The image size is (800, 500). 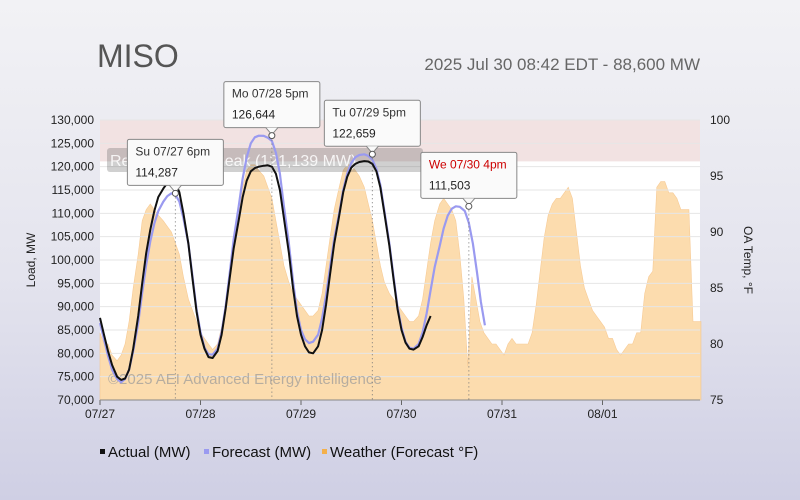 What do you see at coordinates (75, 283) in the screenshot?
I see `y-tick-label: 95,000` at bounding box center [75, 283].